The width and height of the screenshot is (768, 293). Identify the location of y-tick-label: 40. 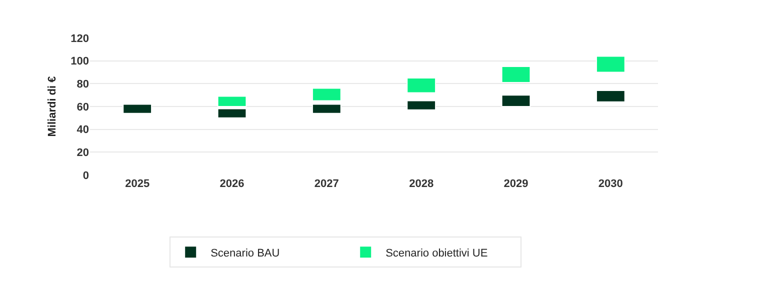
(82, 130).